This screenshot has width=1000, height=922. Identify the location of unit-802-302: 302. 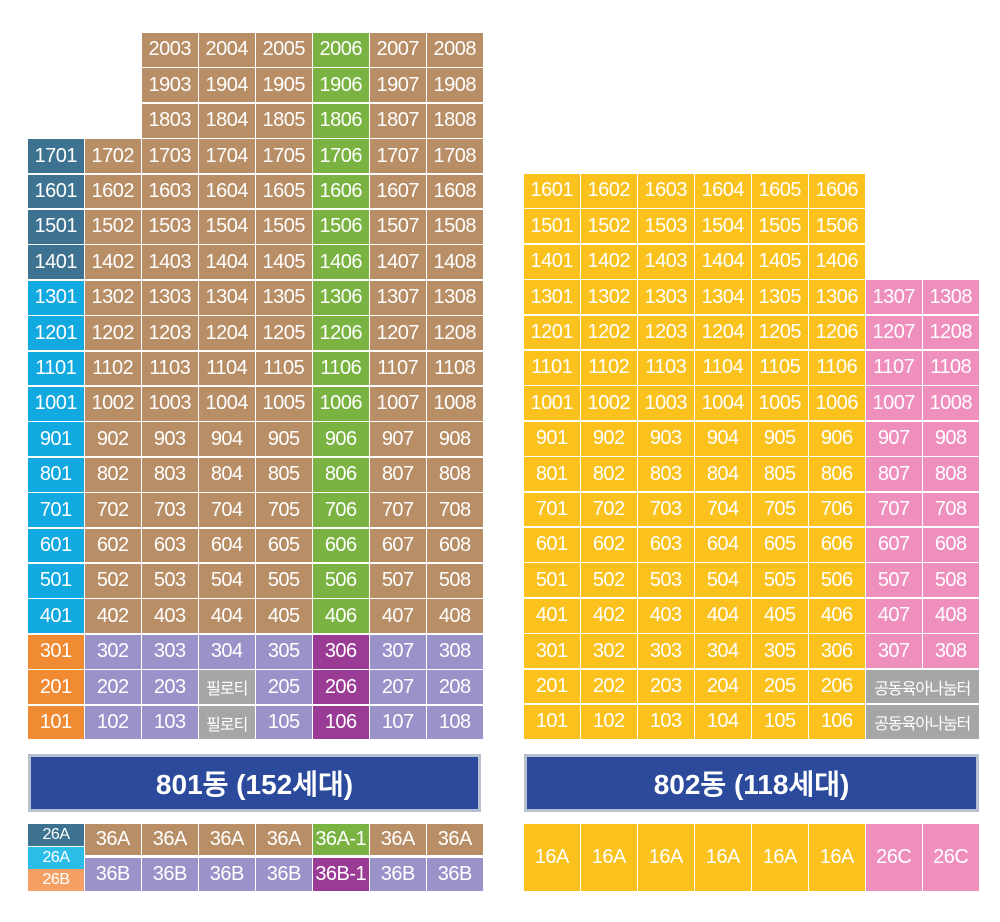
(609, 651).